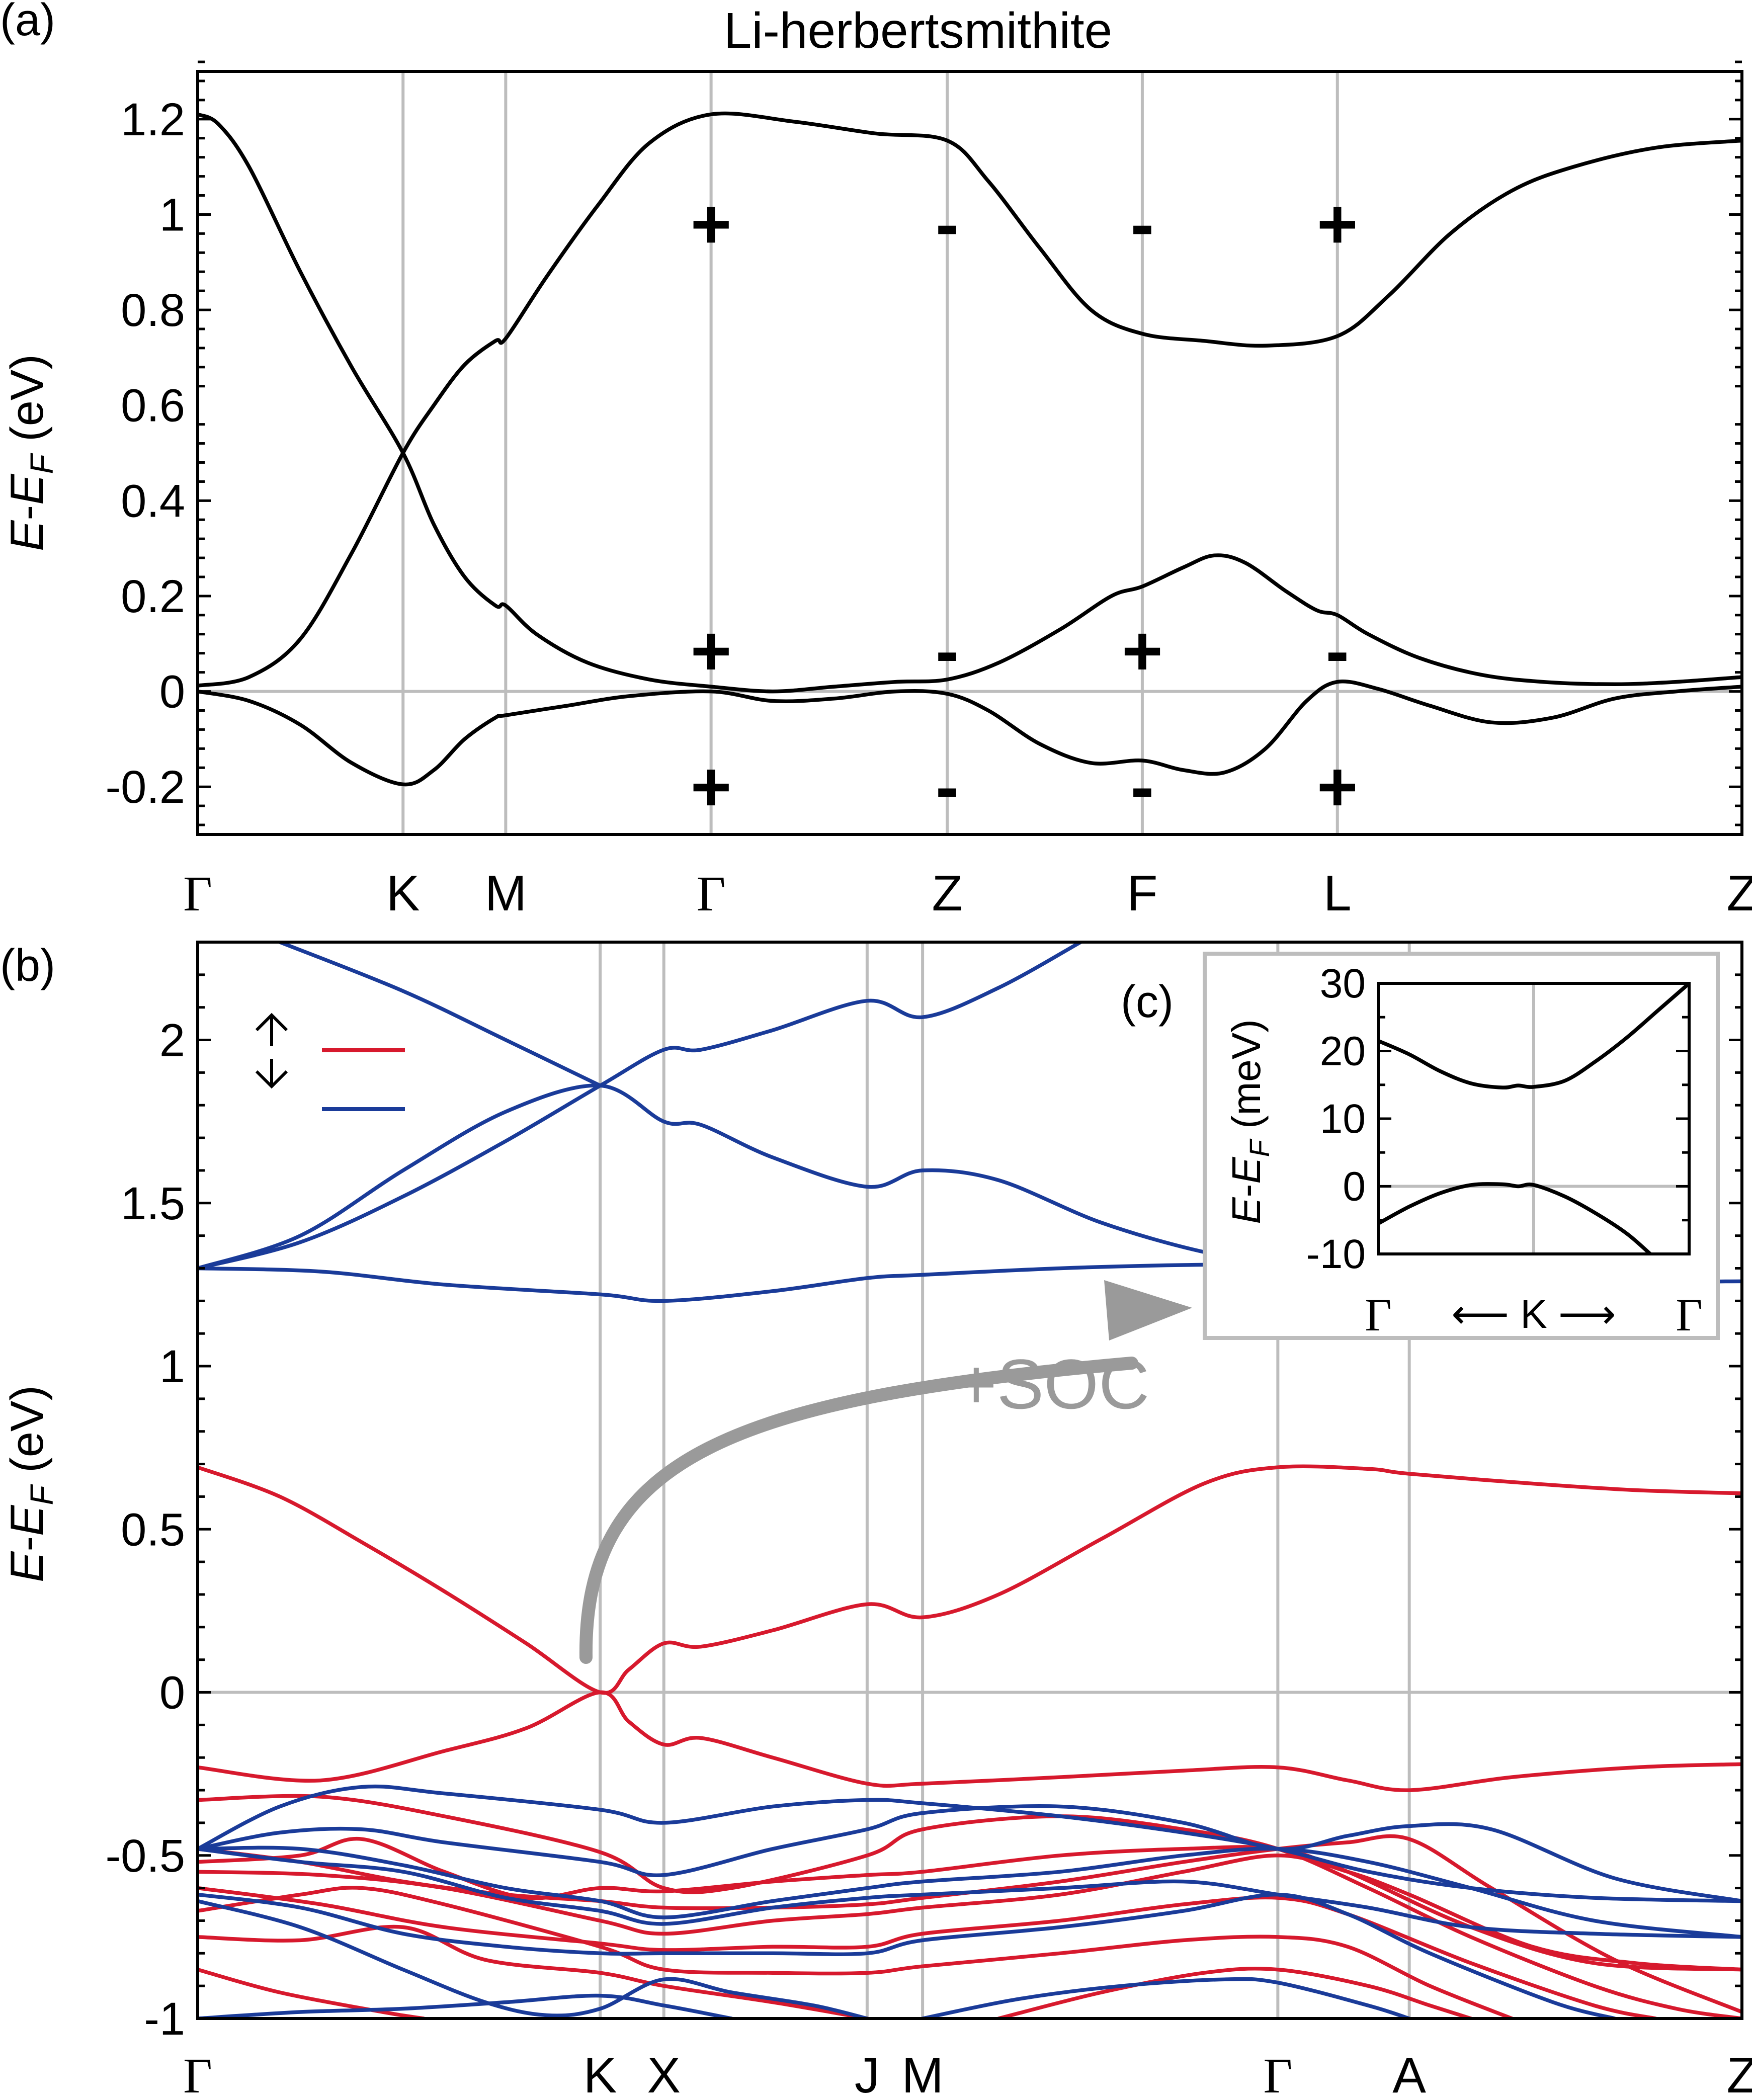  I want to click on panel-label-b: (b), so click(28, 966).